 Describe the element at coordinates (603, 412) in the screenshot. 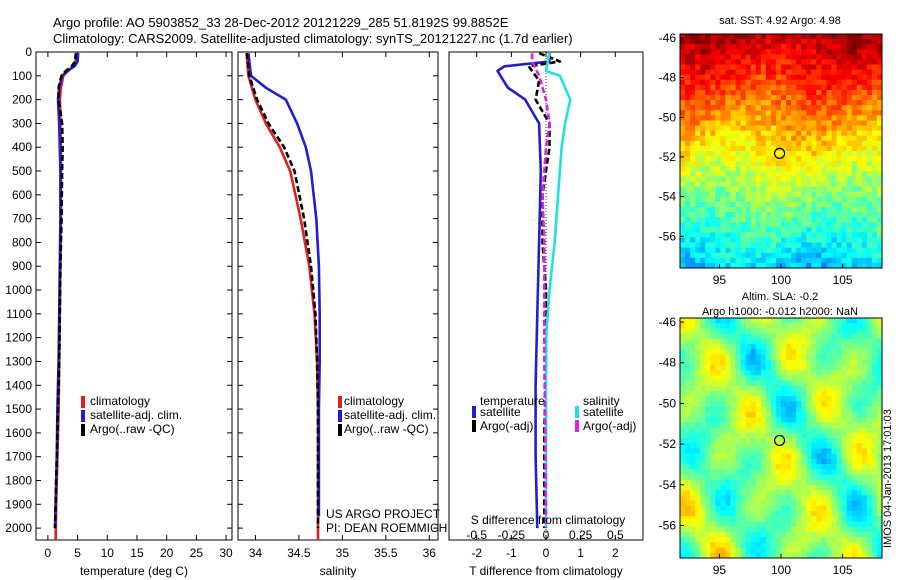

I see `legend-label-s-satellite: satellite` at that location.